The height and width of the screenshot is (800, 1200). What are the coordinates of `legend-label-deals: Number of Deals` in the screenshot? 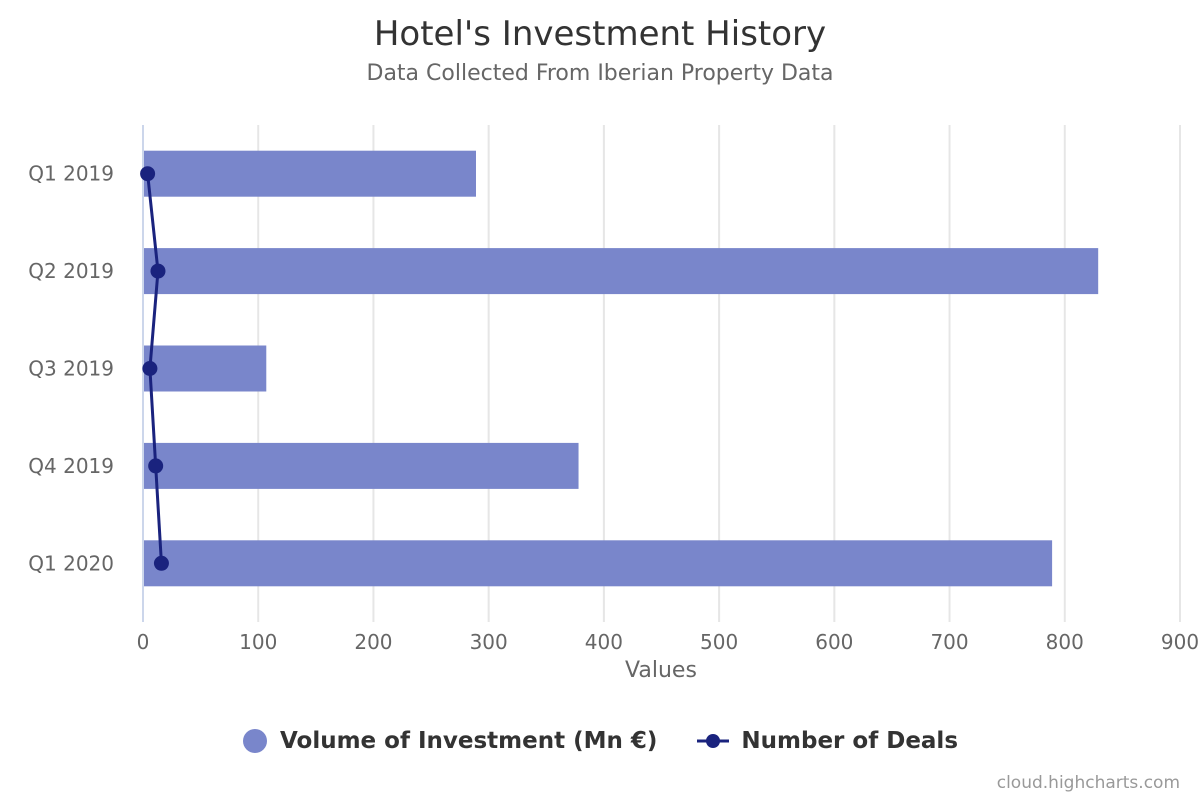 It's located at (850, 741).